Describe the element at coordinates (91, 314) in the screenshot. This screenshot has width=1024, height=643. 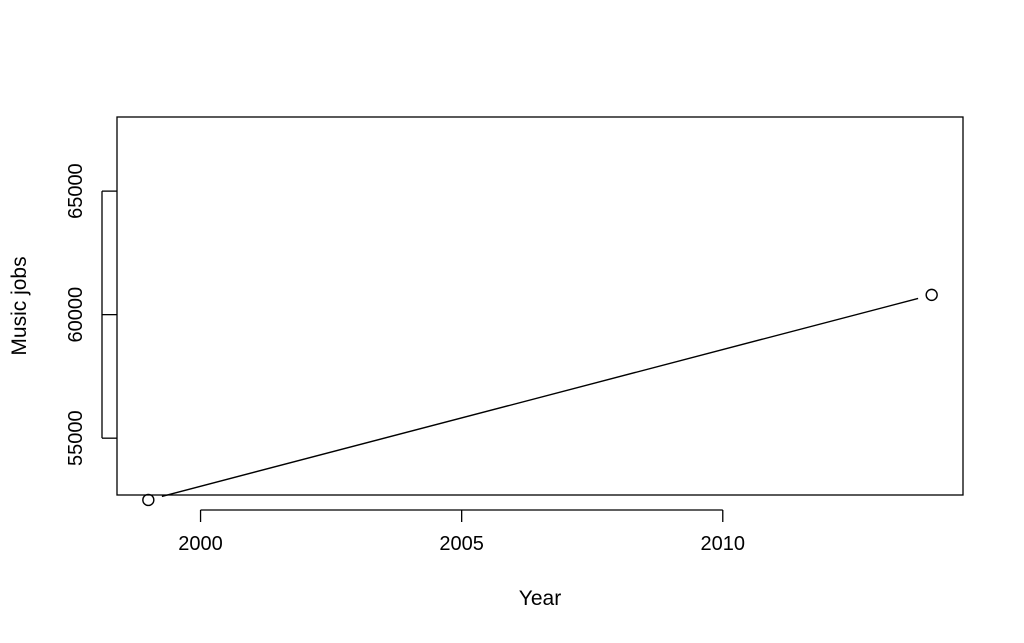
I see `y-axis: 55000 60000 65000` at that location.